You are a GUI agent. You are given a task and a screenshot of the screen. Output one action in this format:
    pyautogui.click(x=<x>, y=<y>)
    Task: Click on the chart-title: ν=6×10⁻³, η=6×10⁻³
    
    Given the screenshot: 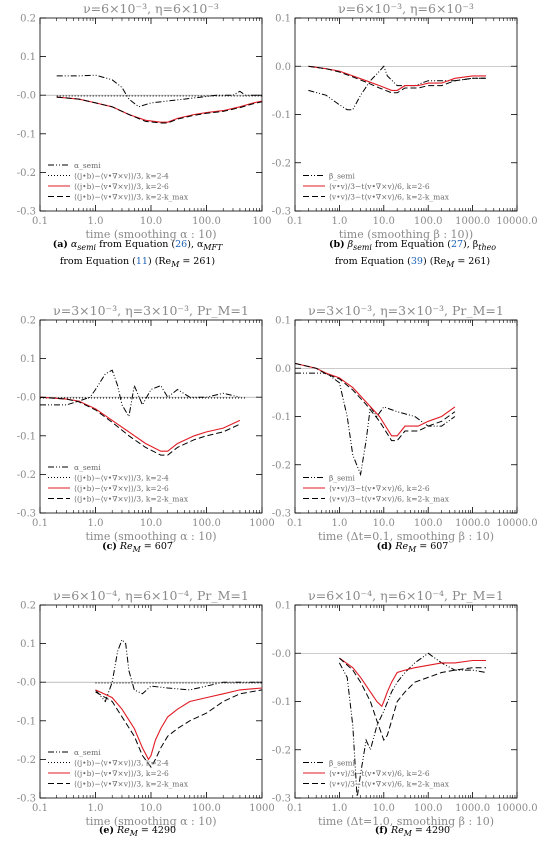 What is the action you would take?
    pyautogui.click(x=151, y=8)
    